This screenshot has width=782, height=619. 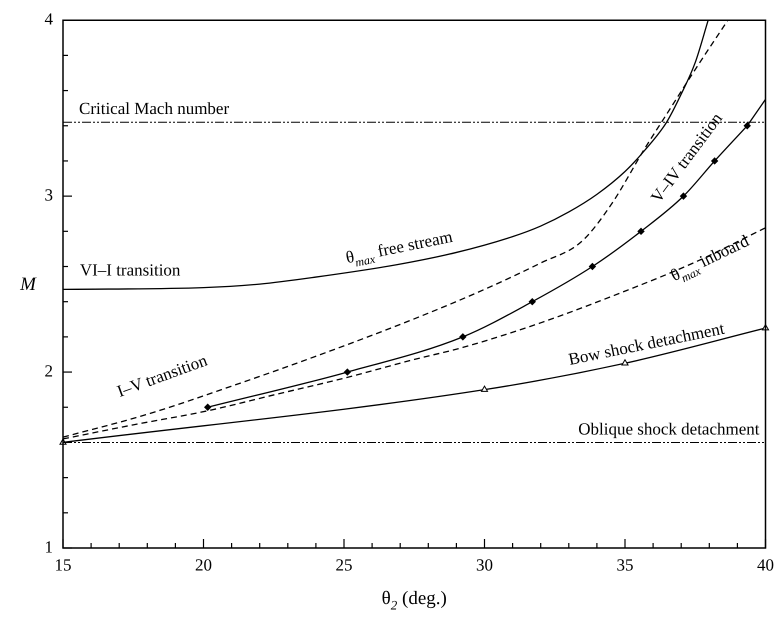 I want to click on ref-line-label: Oblique shock detachment, so click(x=669, y=428).